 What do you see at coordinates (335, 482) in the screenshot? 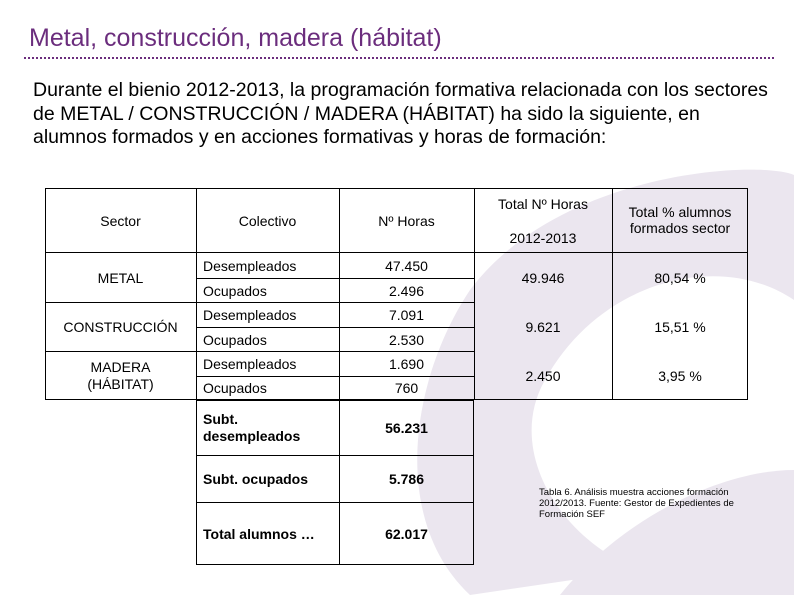
I see `subtotals-table` at bounding box center [335, 482].